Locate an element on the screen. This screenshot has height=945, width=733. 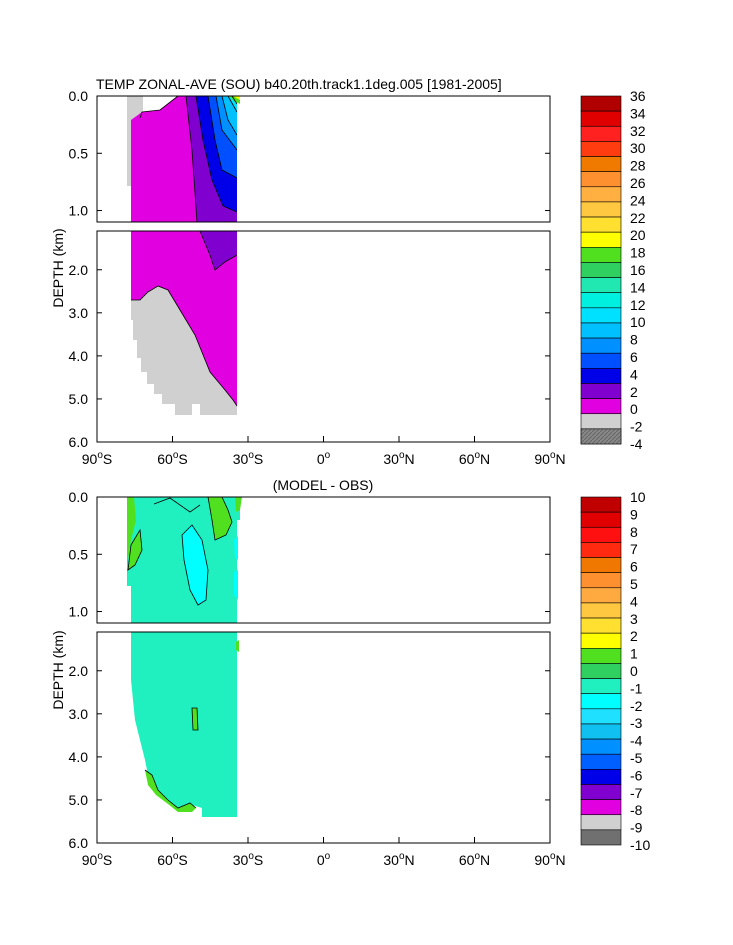
colorbar-label: 4 is located at coordinates (634, 601).